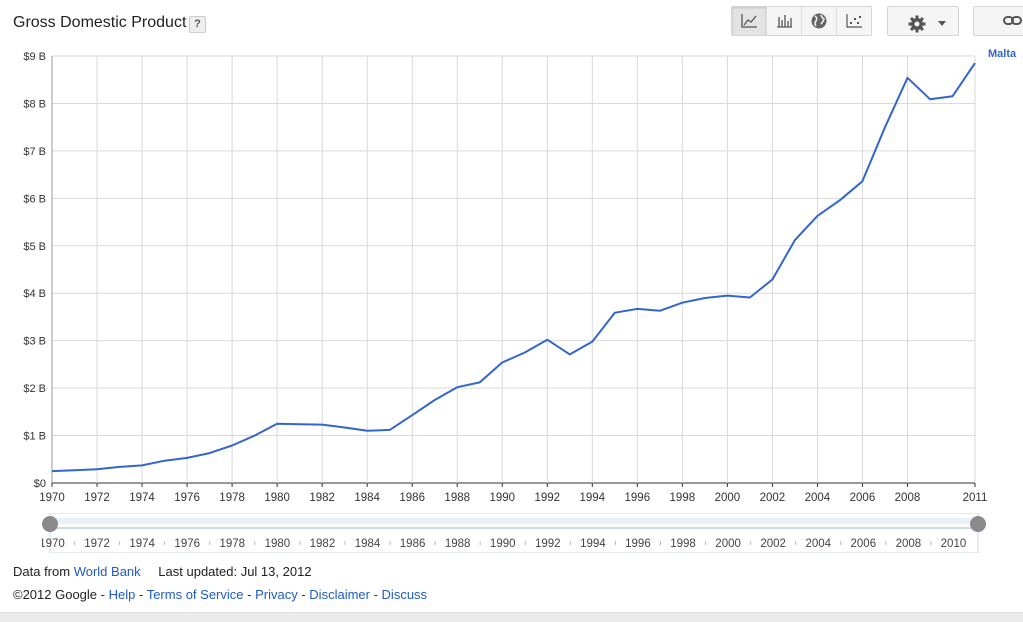  I want to click on page-title: Gross Domestic Product, so click(100, 22).